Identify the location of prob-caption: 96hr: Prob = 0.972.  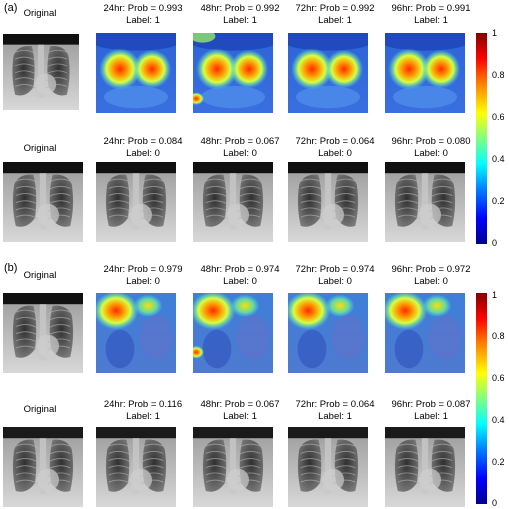
(431, 269).